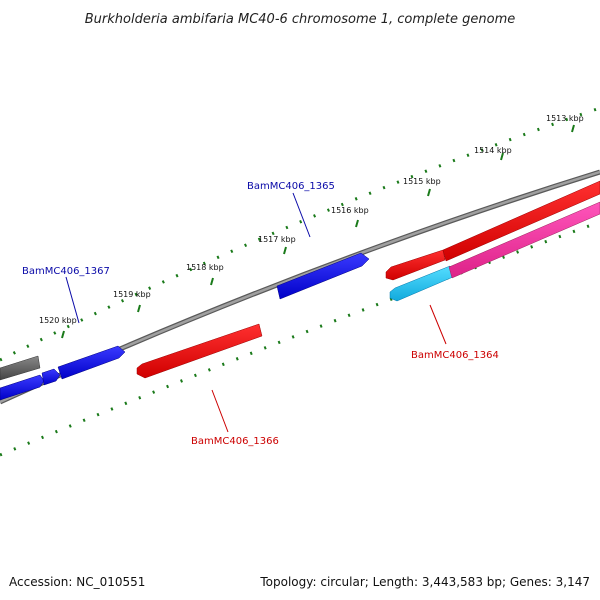 The image size is (600, 600). Describe the element at coordinates (455, 355) in the screenshot. I see `gene-label-1364: BamMC406_1364` at that location.